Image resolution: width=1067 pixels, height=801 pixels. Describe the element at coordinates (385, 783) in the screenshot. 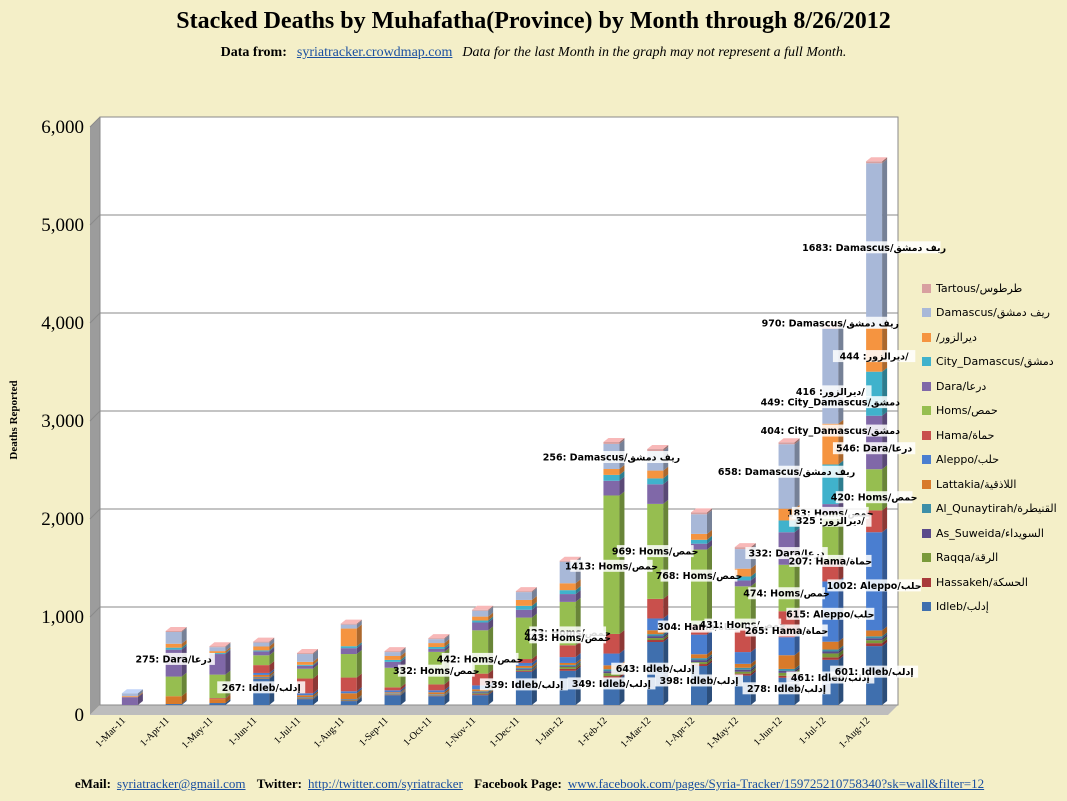

I see `twitter-link: http://twitter.com/syriatracker` at that location.